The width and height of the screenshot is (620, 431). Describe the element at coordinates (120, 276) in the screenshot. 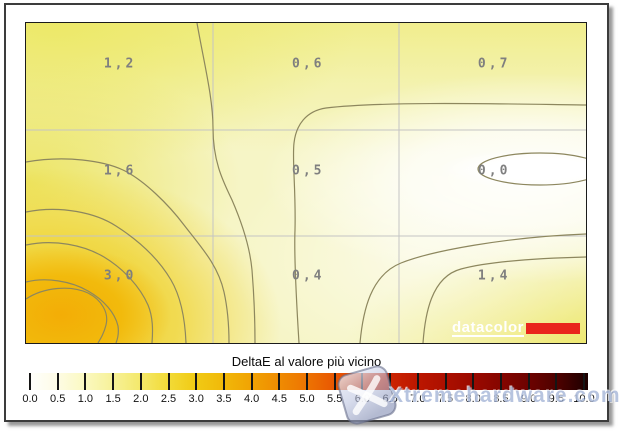

I see `contour-value-label: 3,0` at that location.